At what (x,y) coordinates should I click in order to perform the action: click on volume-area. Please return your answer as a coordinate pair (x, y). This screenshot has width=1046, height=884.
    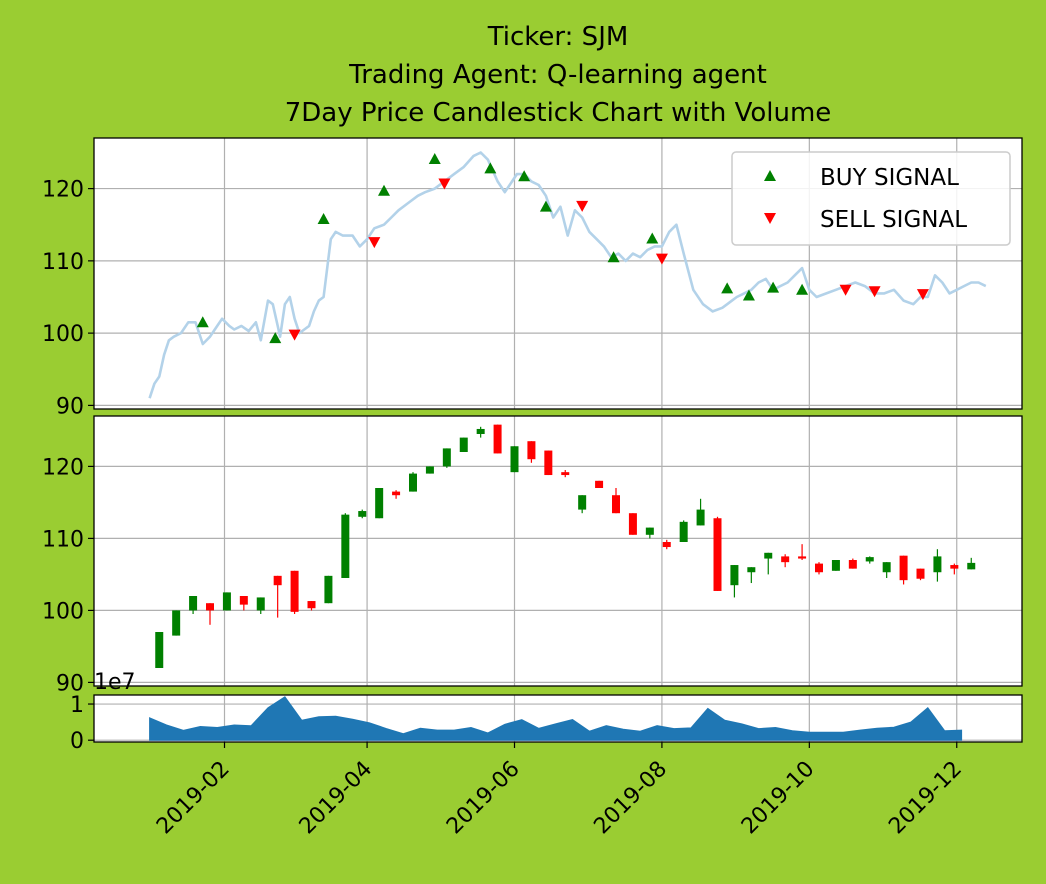
    Looking at the image, I should click on (556, 718).